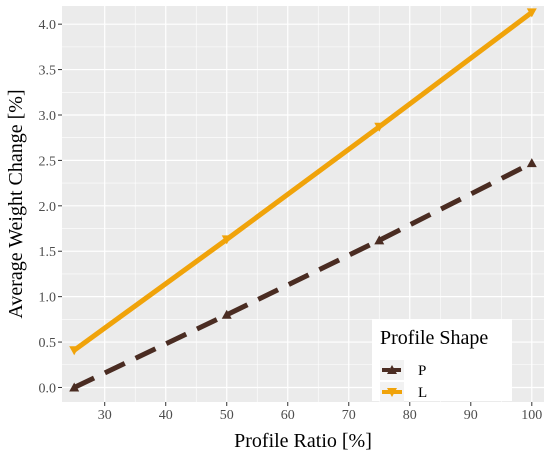 This screenshot has height=457, width=550. What do you see at coordinates (48, 25) in the screenshot?
I see `y-tick-label: 4.0` at bounding box center [48, 25].